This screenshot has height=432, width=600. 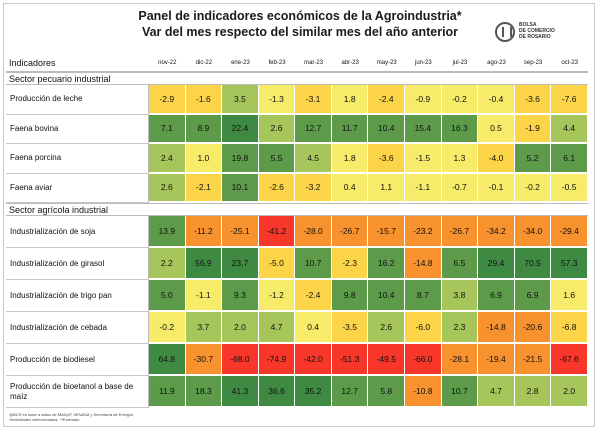 What do you see at coordinates (569, 264) in the screenshot?
I see `heatmap-cell: 57.3` at bounding box center [569, 264].